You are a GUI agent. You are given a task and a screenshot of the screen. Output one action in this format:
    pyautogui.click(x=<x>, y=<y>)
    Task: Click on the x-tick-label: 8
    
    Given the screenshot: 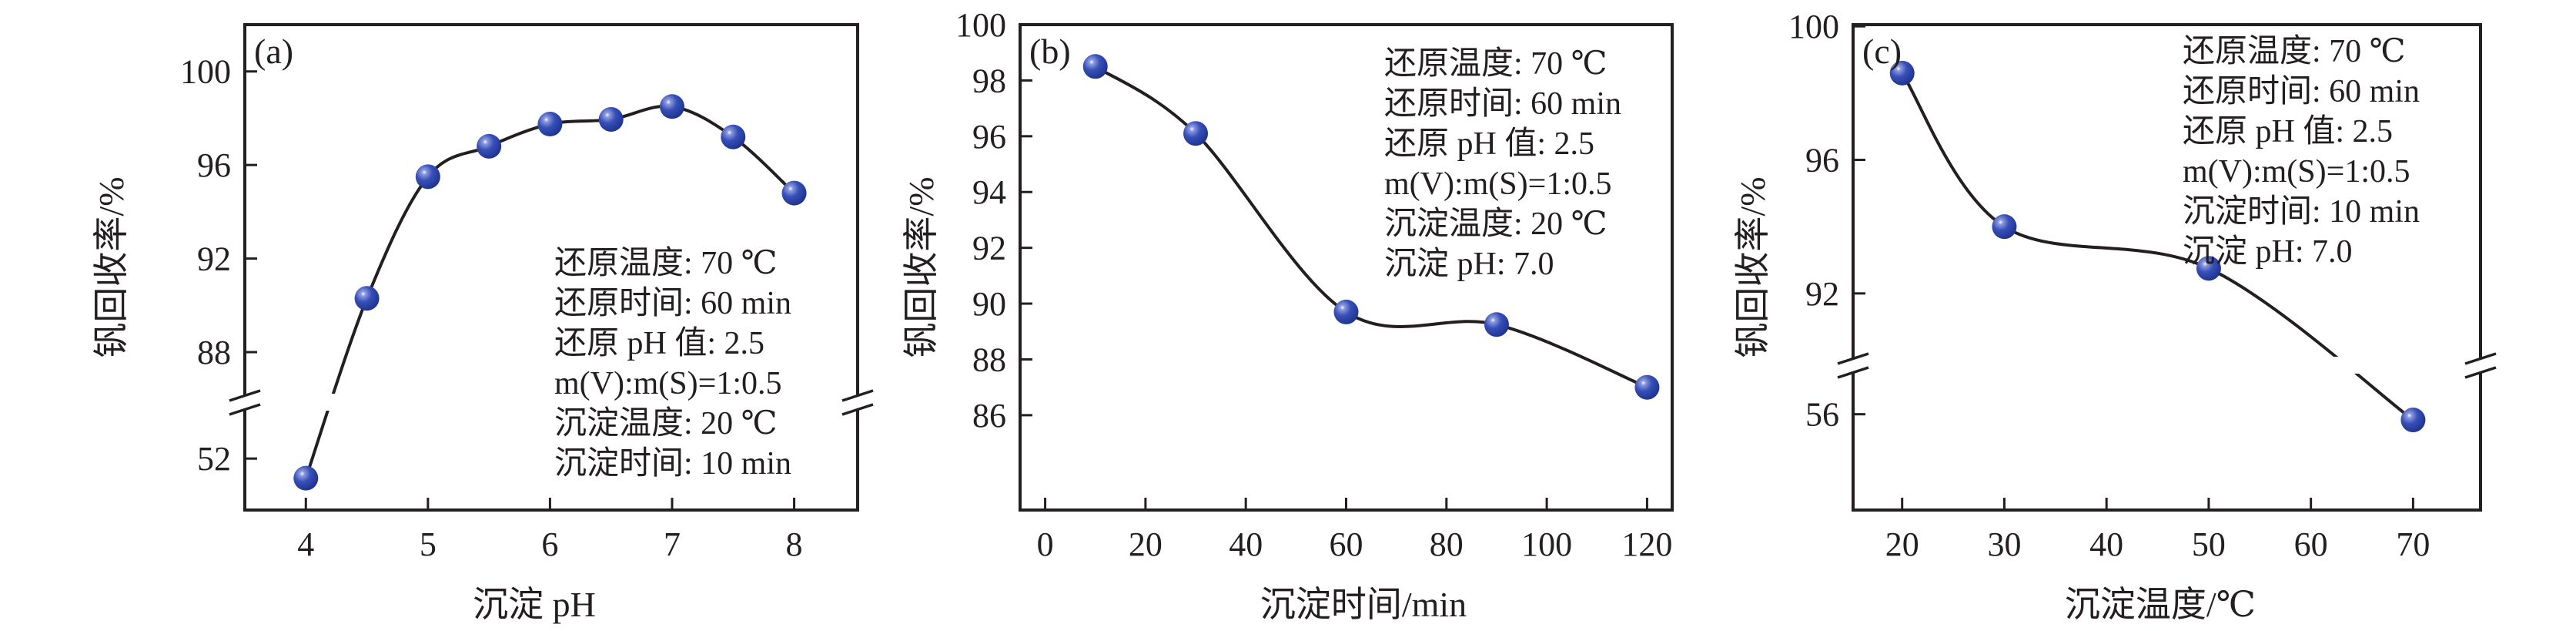 What is the action you would take?
    pyautogui.click(x=794, y=544)
    